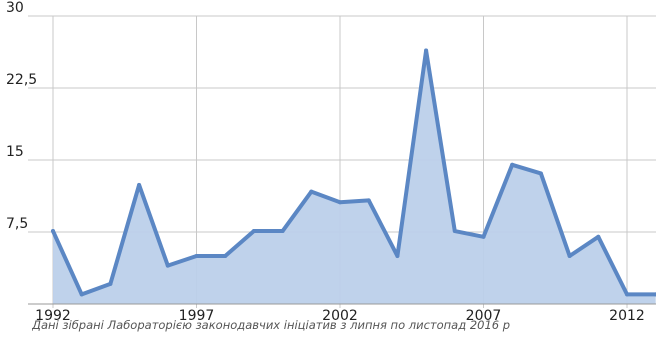  I want to click on x-tick-label: 2002, so click(340, 316).